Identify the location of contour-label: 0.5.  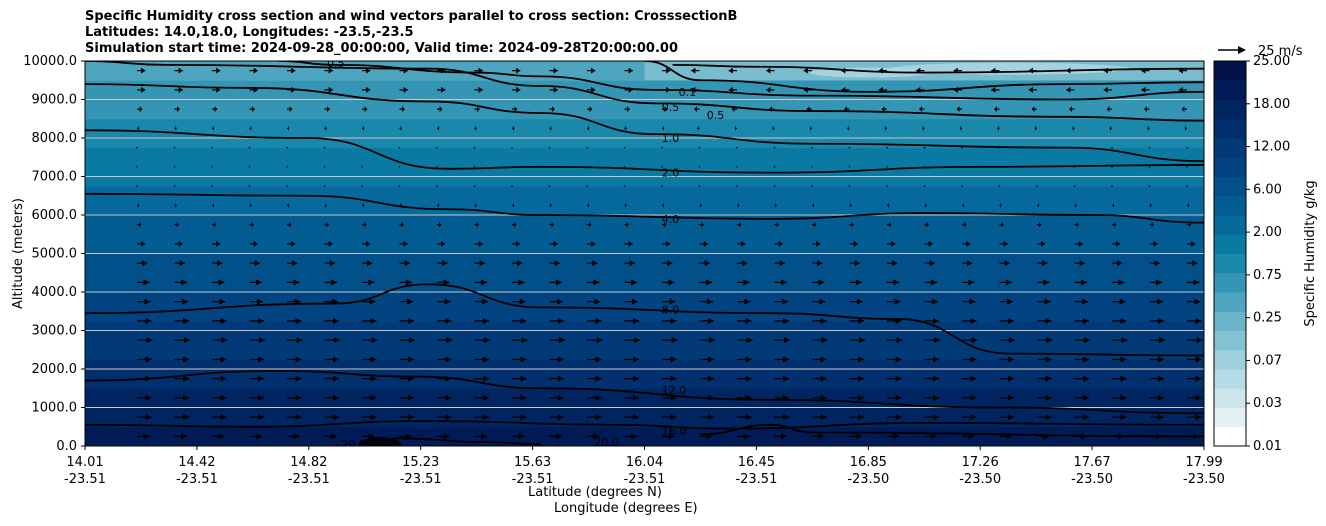
(671, 107).